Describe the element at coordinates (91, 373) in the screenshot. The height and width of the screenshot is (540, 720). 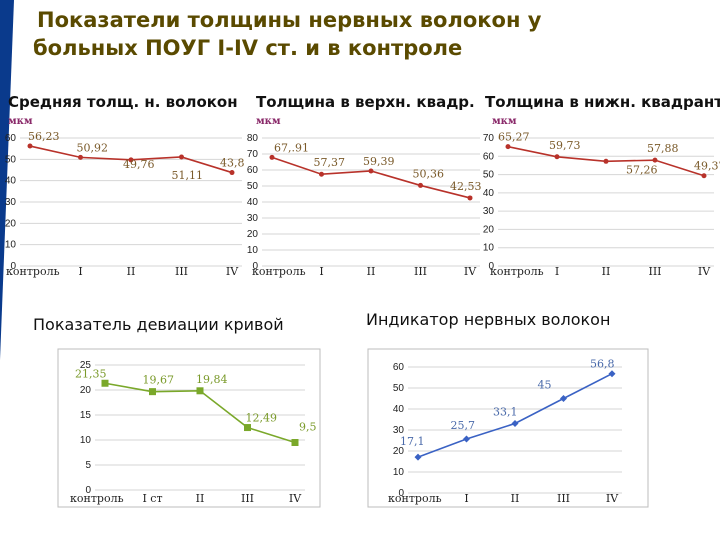
I see `data-label: 21,35` at that location.